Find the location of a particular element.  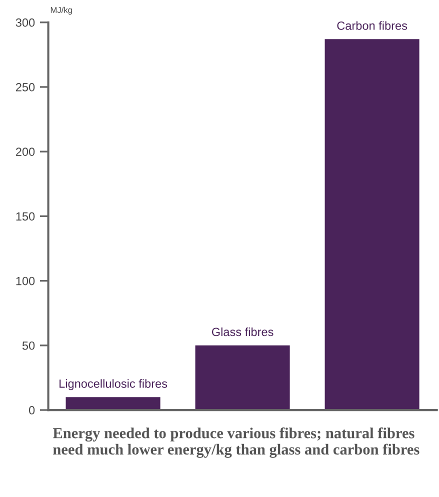

y-tick-label: 250 is located at coordinates (25, 87).